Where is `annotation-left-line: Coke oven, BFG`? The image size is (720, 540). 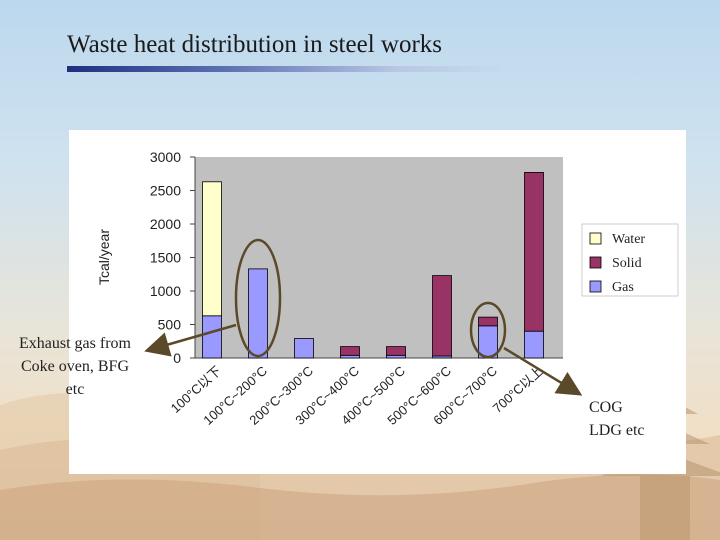 annotation-left-line: Coke oven, BFG is located at coordinates (75, 366).